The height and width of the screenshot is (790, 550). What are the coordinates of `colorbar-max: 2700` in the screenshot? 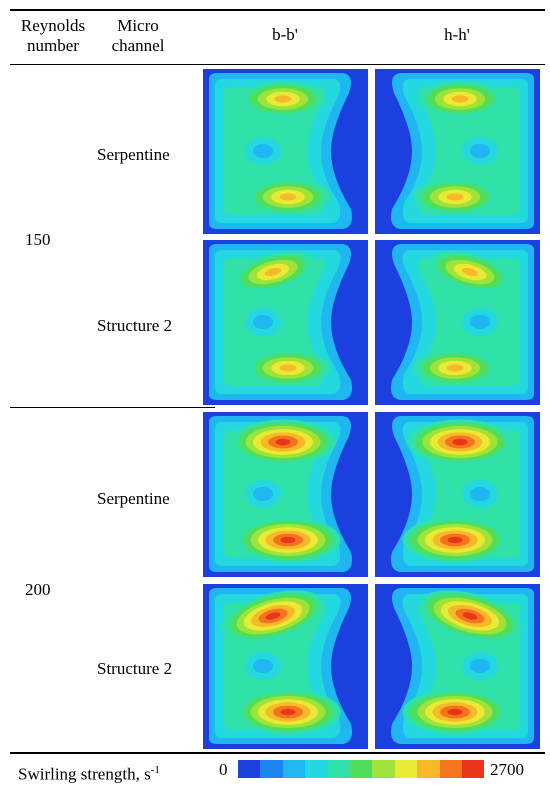 It's located at (507, 769).